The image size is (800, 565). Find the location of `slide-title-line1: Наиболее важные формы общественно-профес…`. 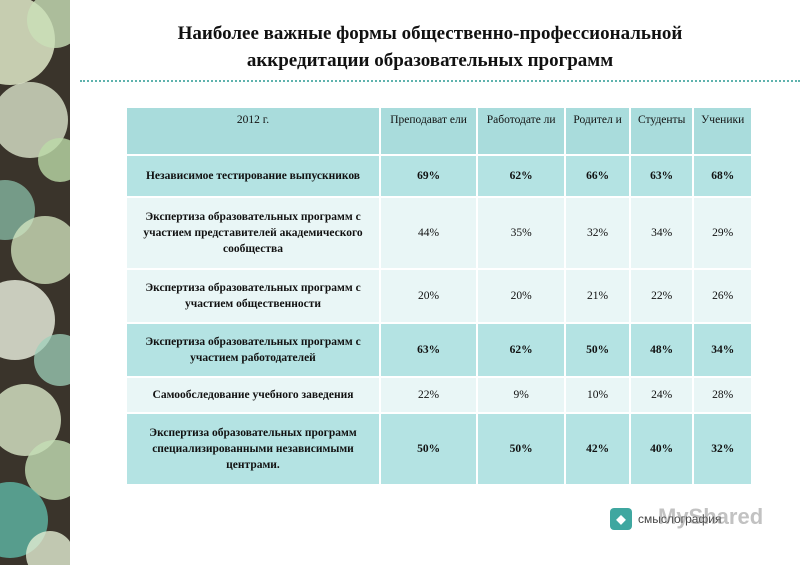

slide-title-line1: Наиболее важные формы общественно-профес… is located at coordinates (430, 33).